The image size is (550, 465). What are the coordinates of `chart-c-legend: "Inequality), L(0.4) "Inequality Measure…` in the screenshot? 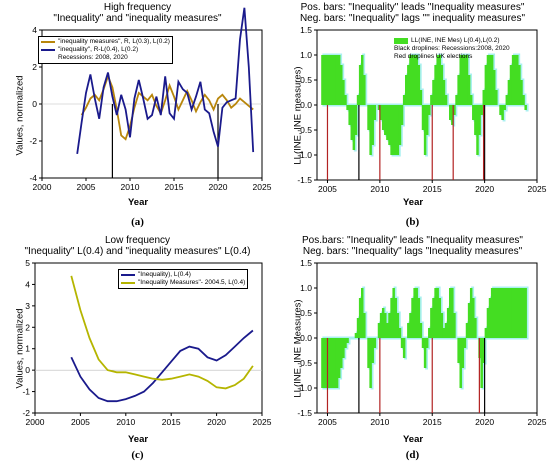 It's located at (183, 279).